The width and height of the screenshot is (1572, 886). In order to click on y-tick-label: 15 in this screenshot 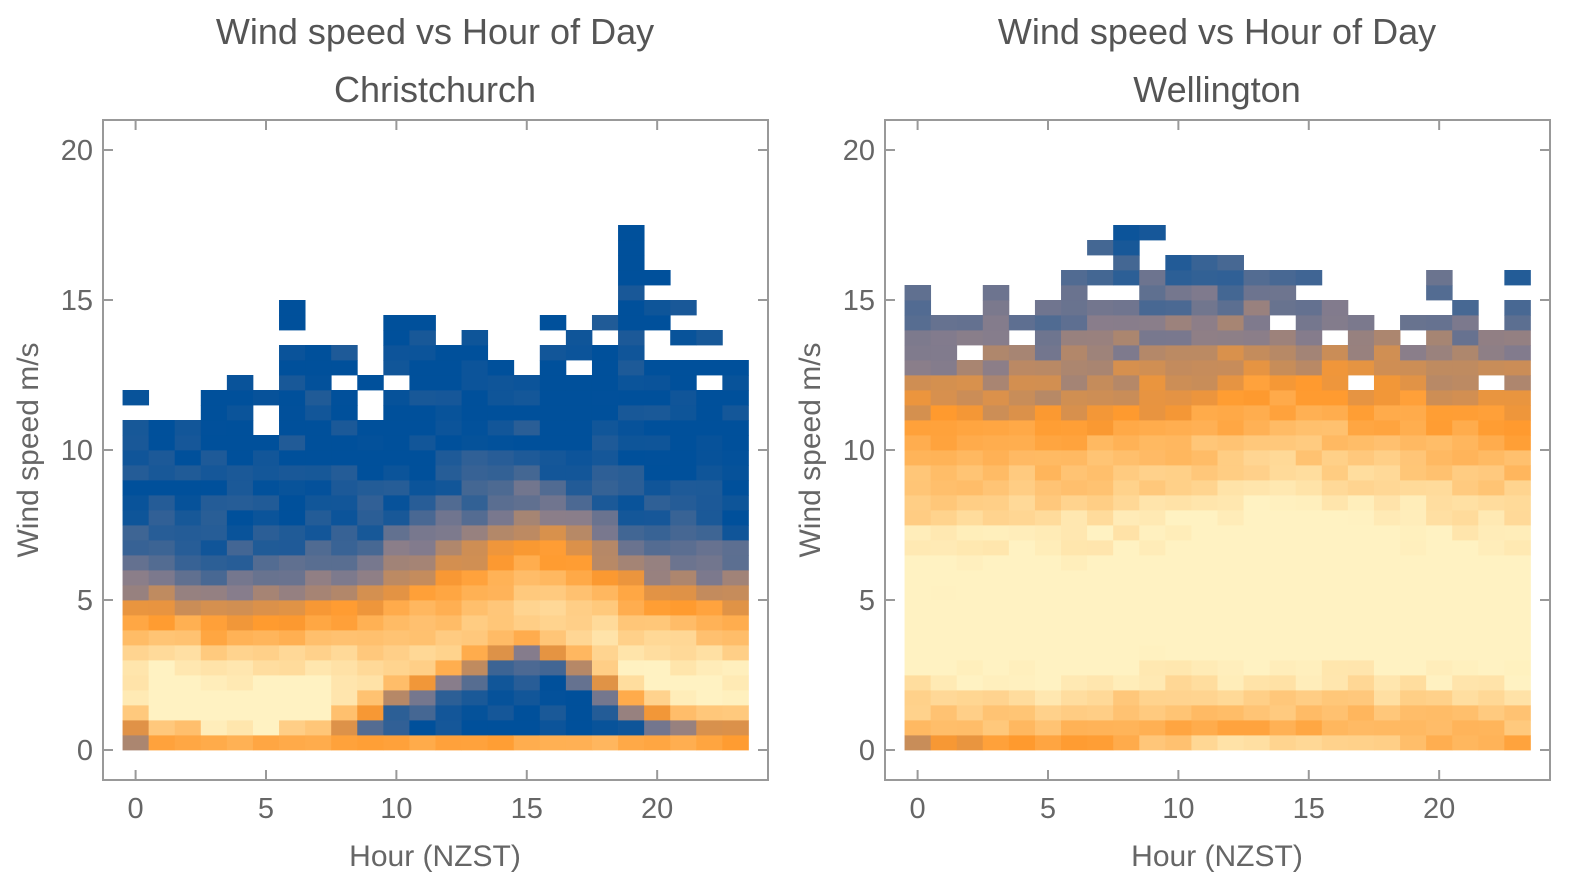, I will do `click(77, 301)`.